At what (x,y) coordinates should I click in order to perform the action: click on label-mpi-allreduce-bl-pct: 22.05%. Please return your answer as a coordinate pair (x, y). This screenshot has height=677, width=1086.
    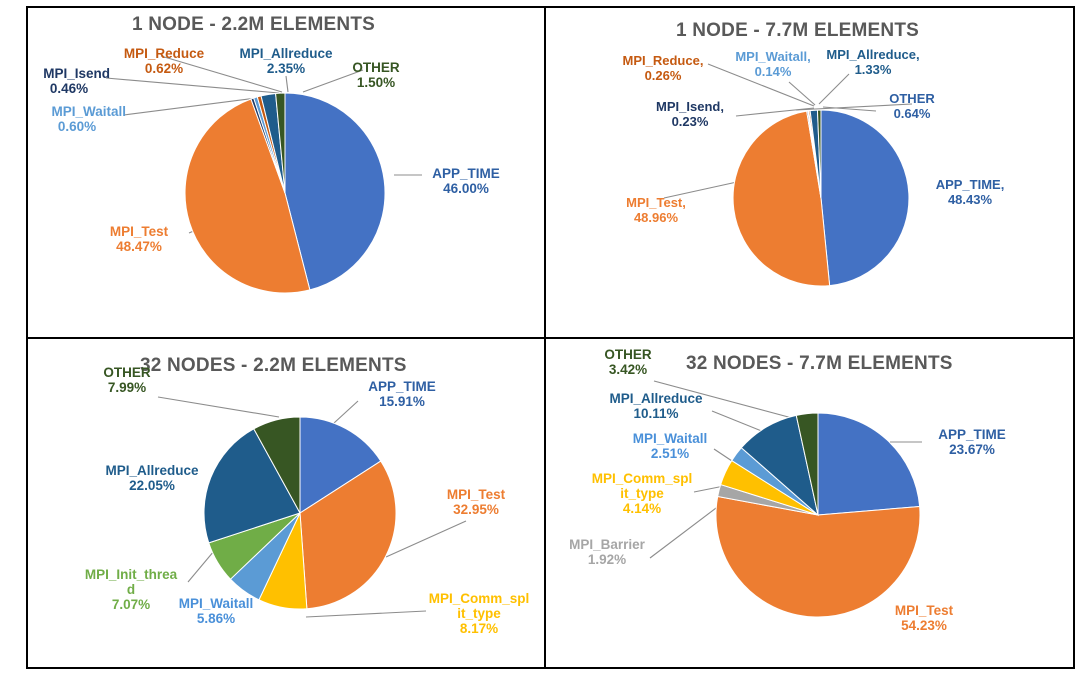
    Looking at the image, I should click on (152, 486).